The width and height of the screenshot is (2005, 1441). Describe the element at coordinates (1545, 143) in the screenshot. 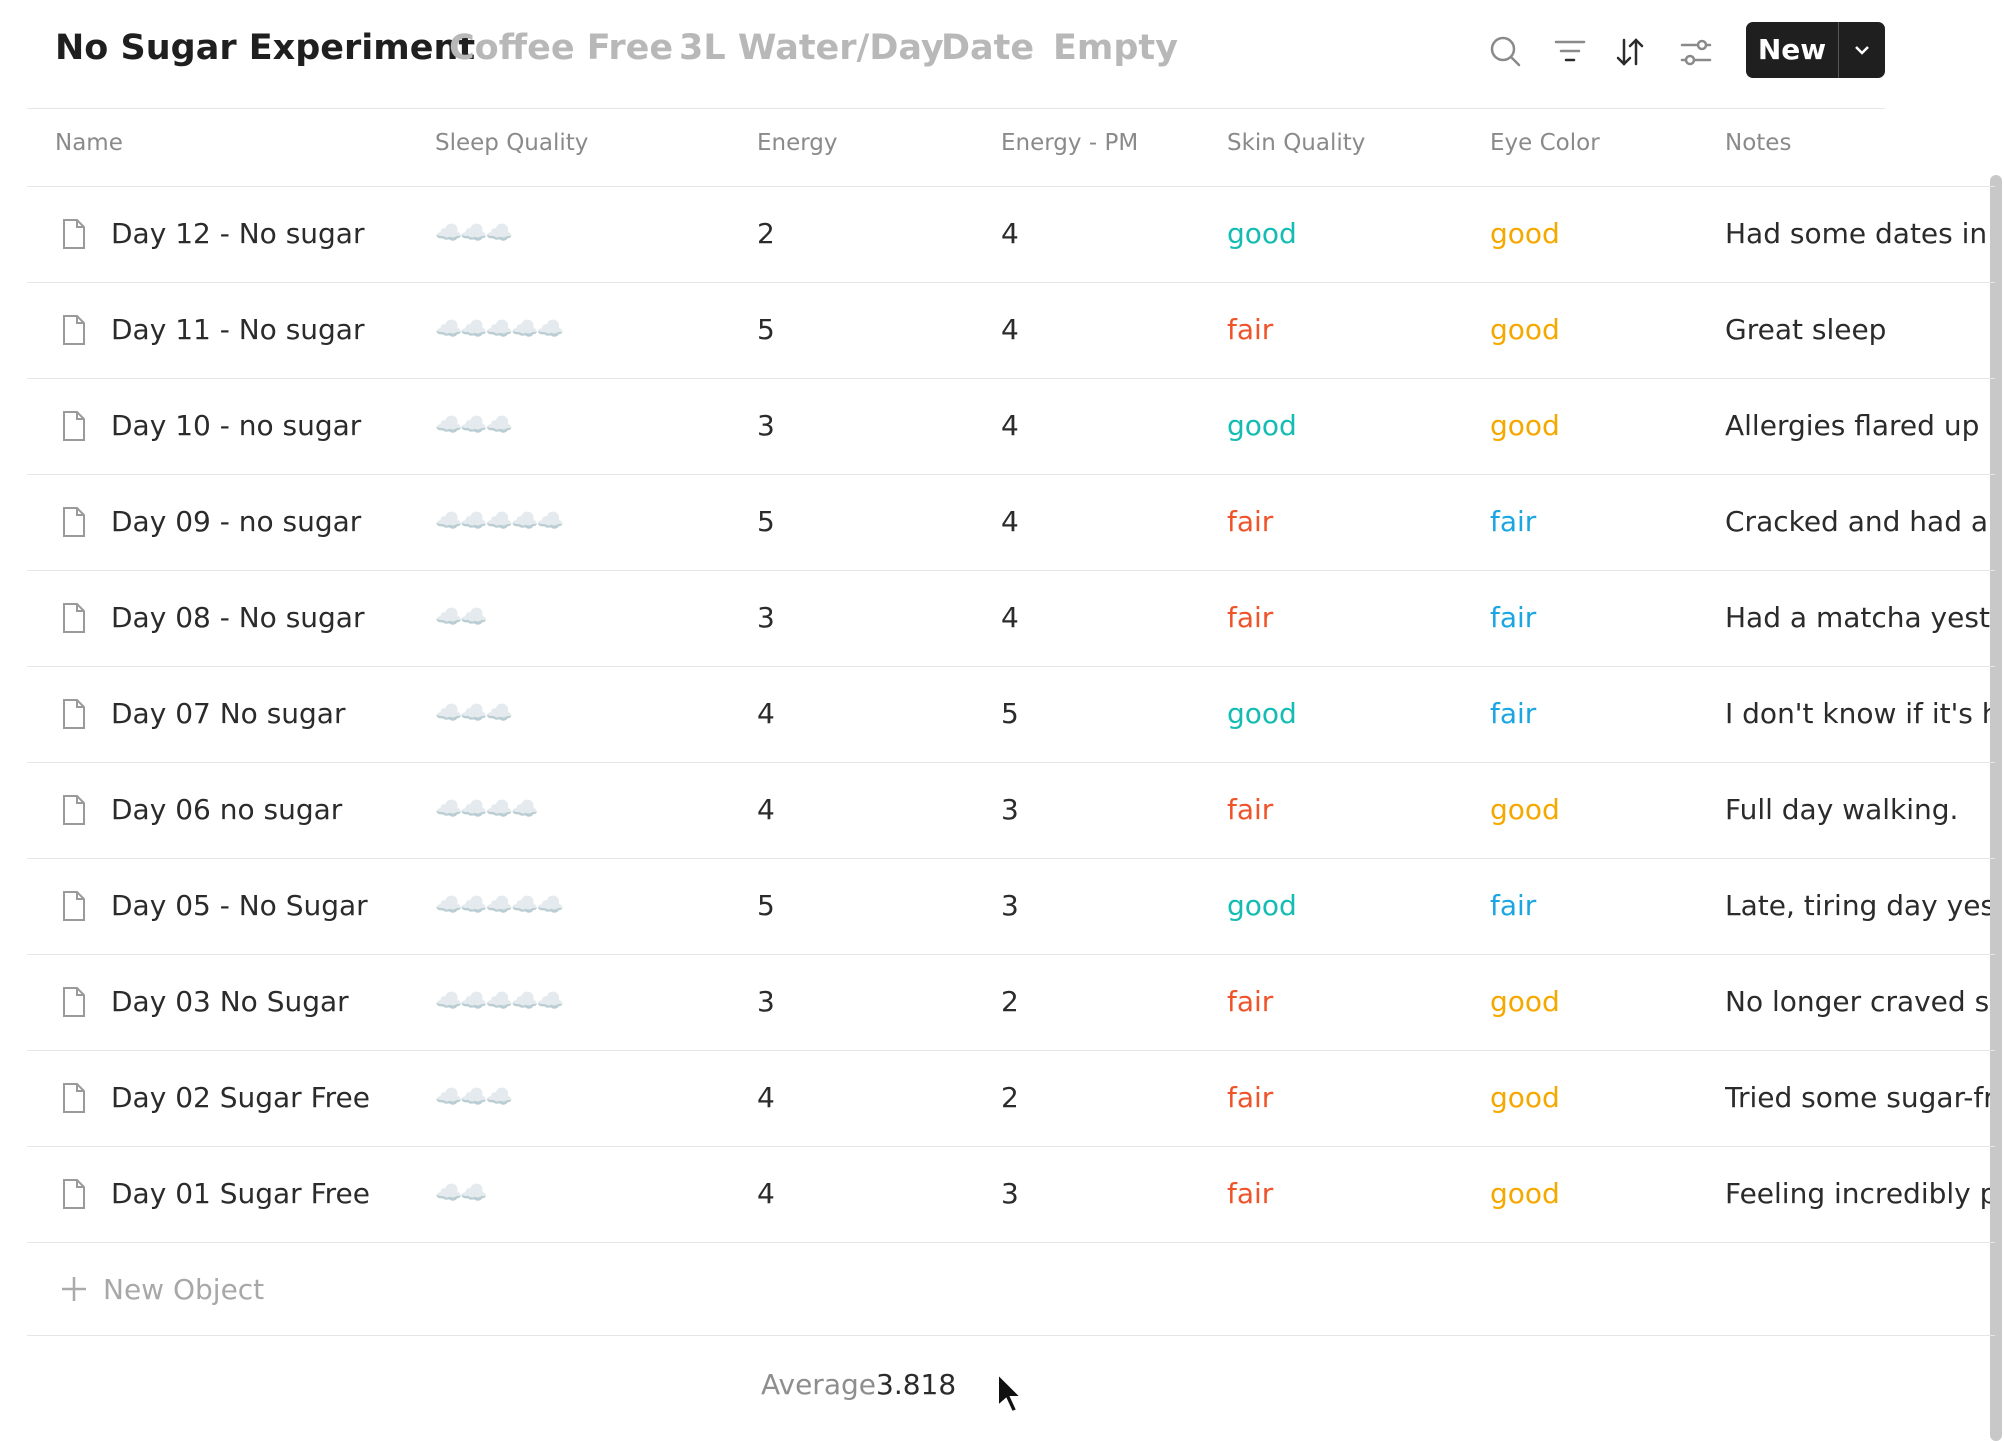

I see `column-header: Eye Color` at that location.